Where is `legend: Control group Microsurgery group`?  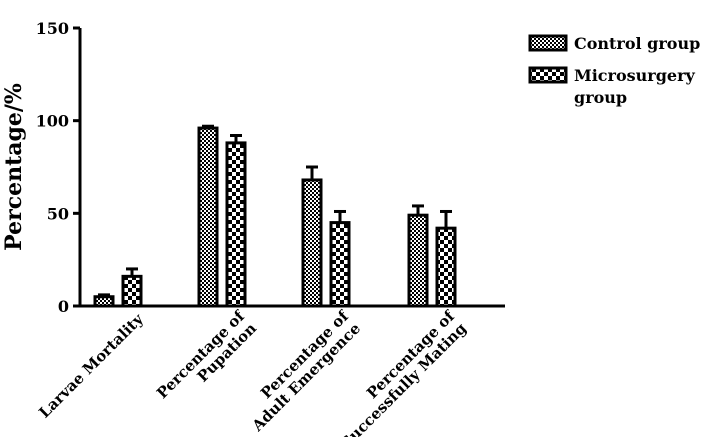
legend: Control group Microsurgery group is located at coordinates (614, 70).